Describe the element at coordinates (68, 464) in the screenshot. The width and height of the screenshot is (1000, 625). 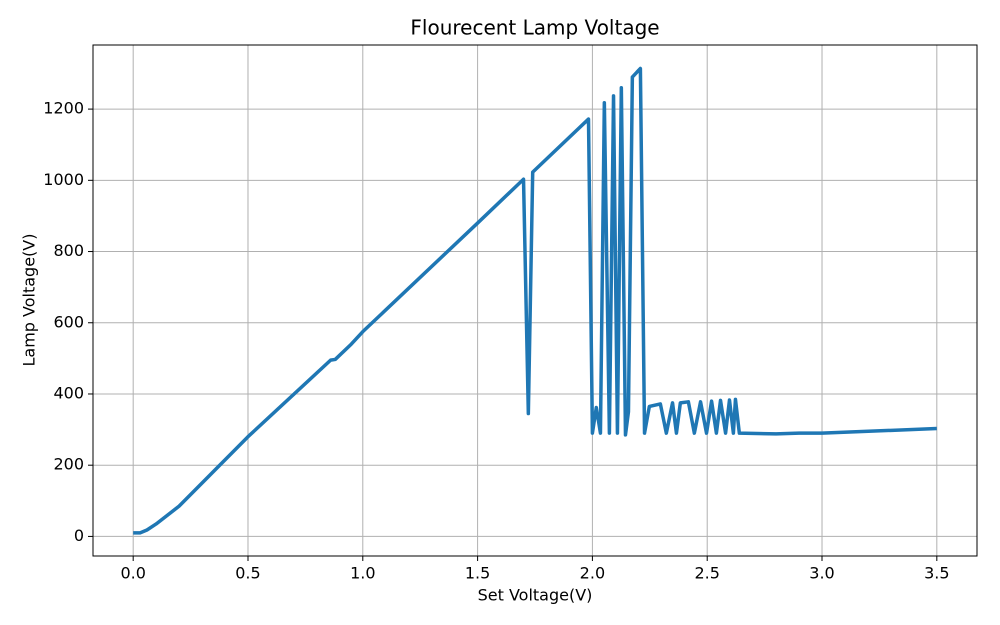
I see `y-tick-label: 200` at that location.